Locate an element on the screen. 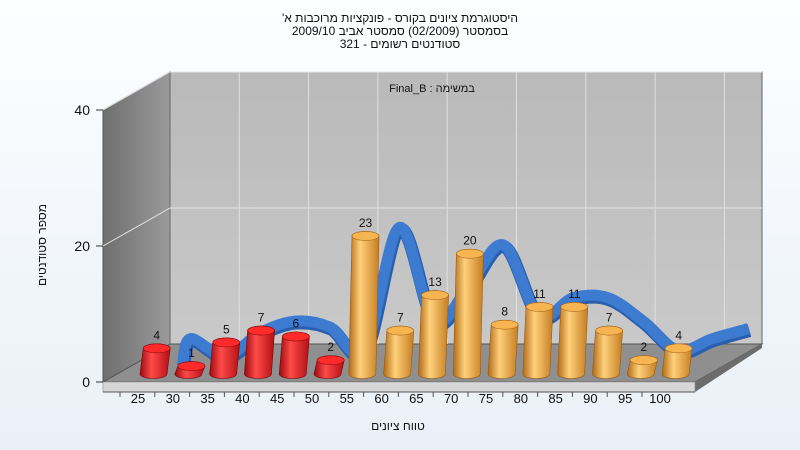 The image size is (800, 450). bar-70: 20 is located at coordinates (468, 306).